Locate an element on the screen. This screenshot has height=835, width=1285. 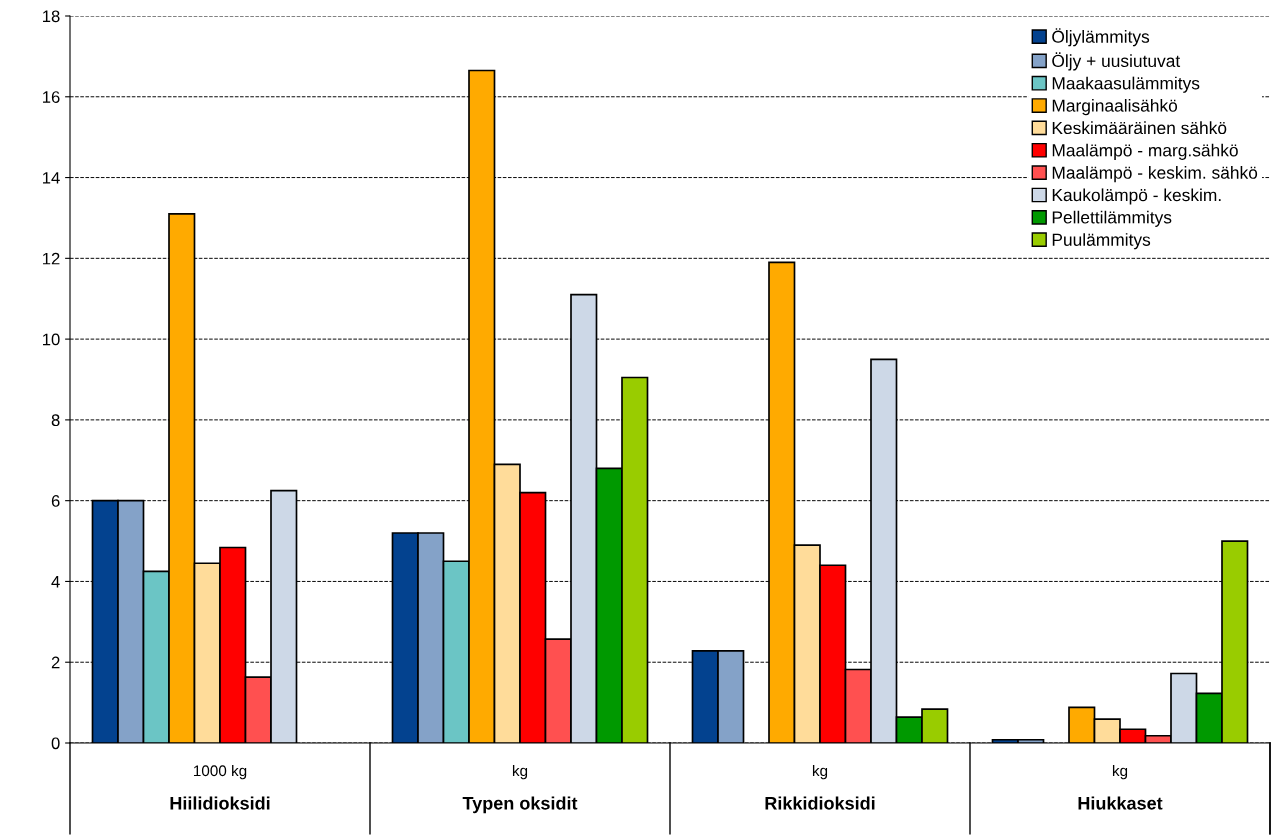
x-tick-label: Rikkidioksidi is located at coordinates (820, 803).